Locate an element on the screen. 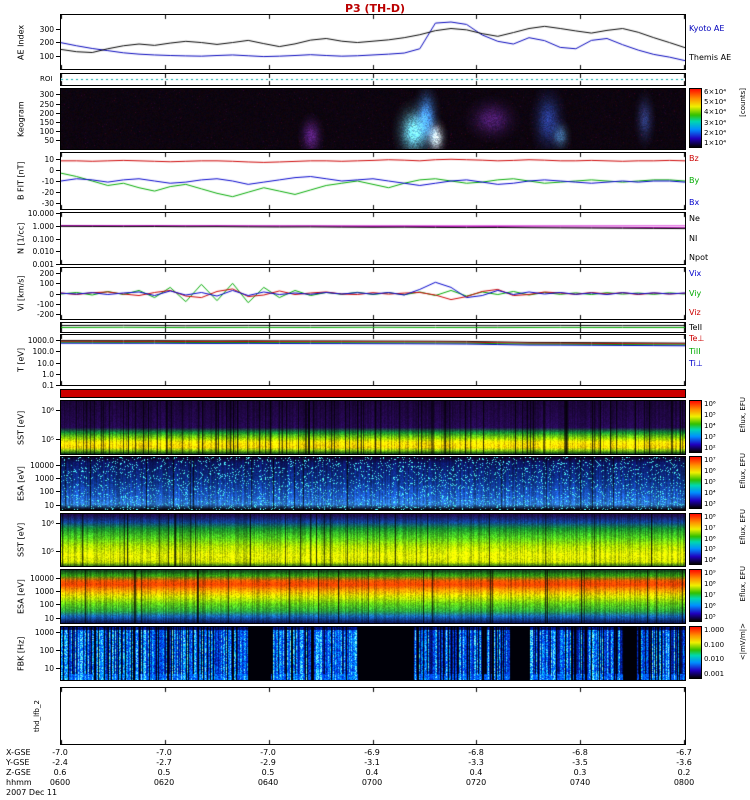  roi-canvas is located at coordinates (373, 79).